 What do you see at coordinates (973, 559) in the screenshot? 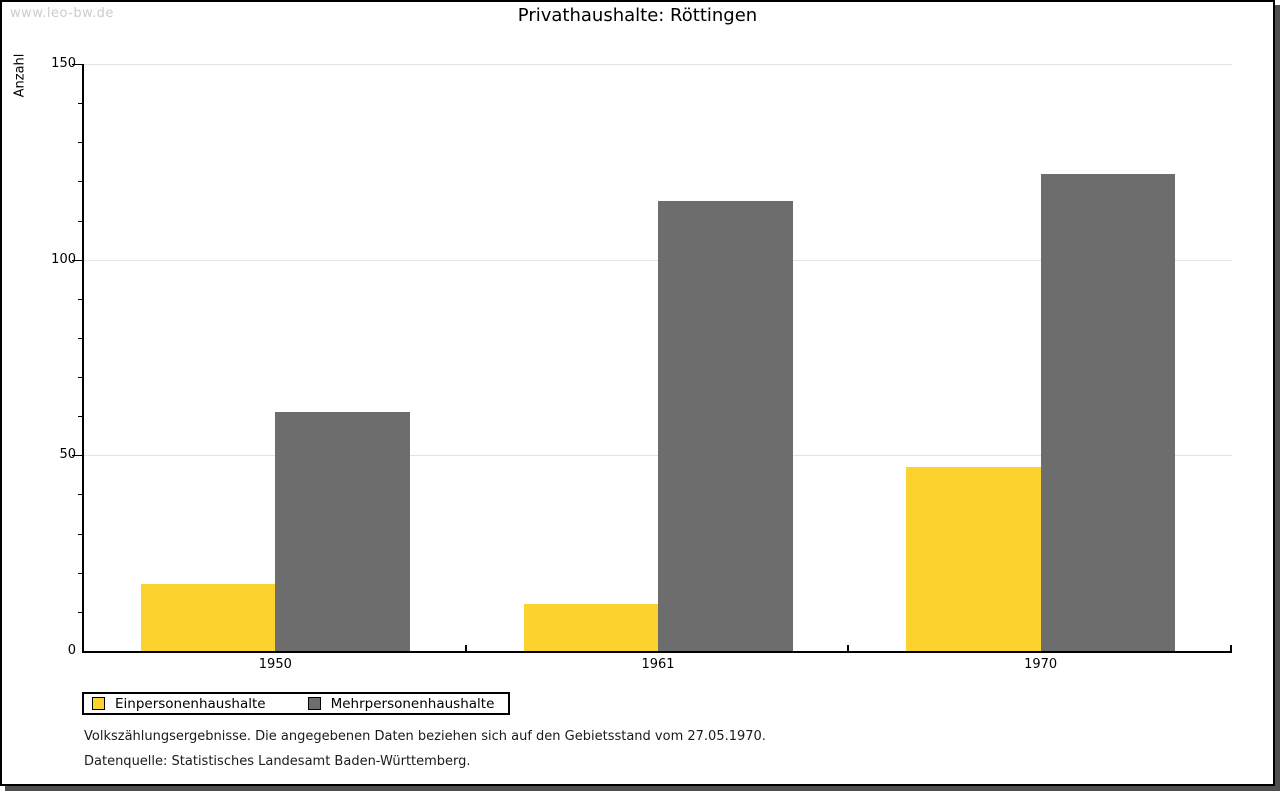
I see `bar-1970-Einpersonenhaushalte` at bounding box center [973, 559].